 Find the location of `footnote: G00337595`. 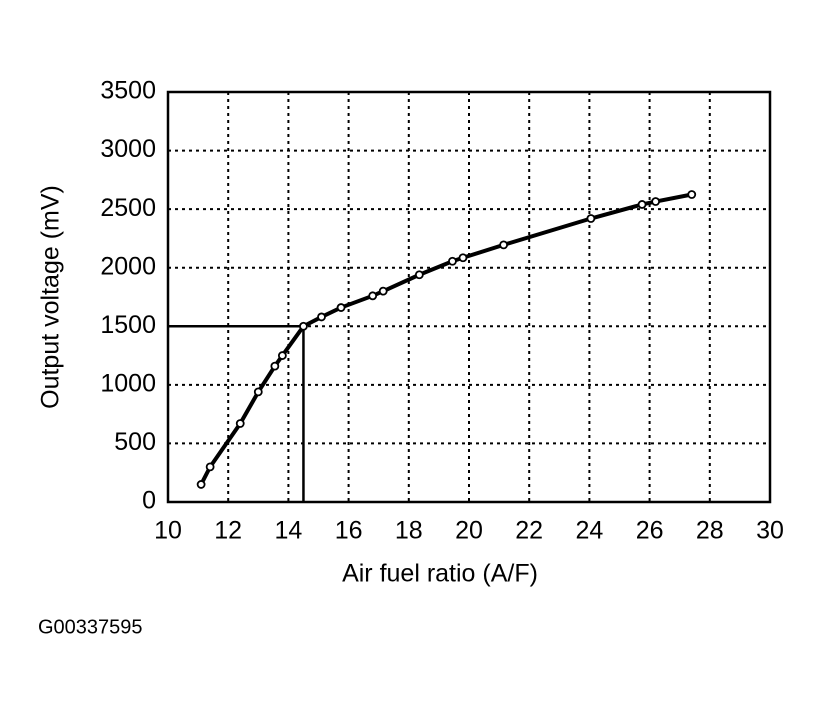

footnote: G00337595 is located at coordinates (90, 627).